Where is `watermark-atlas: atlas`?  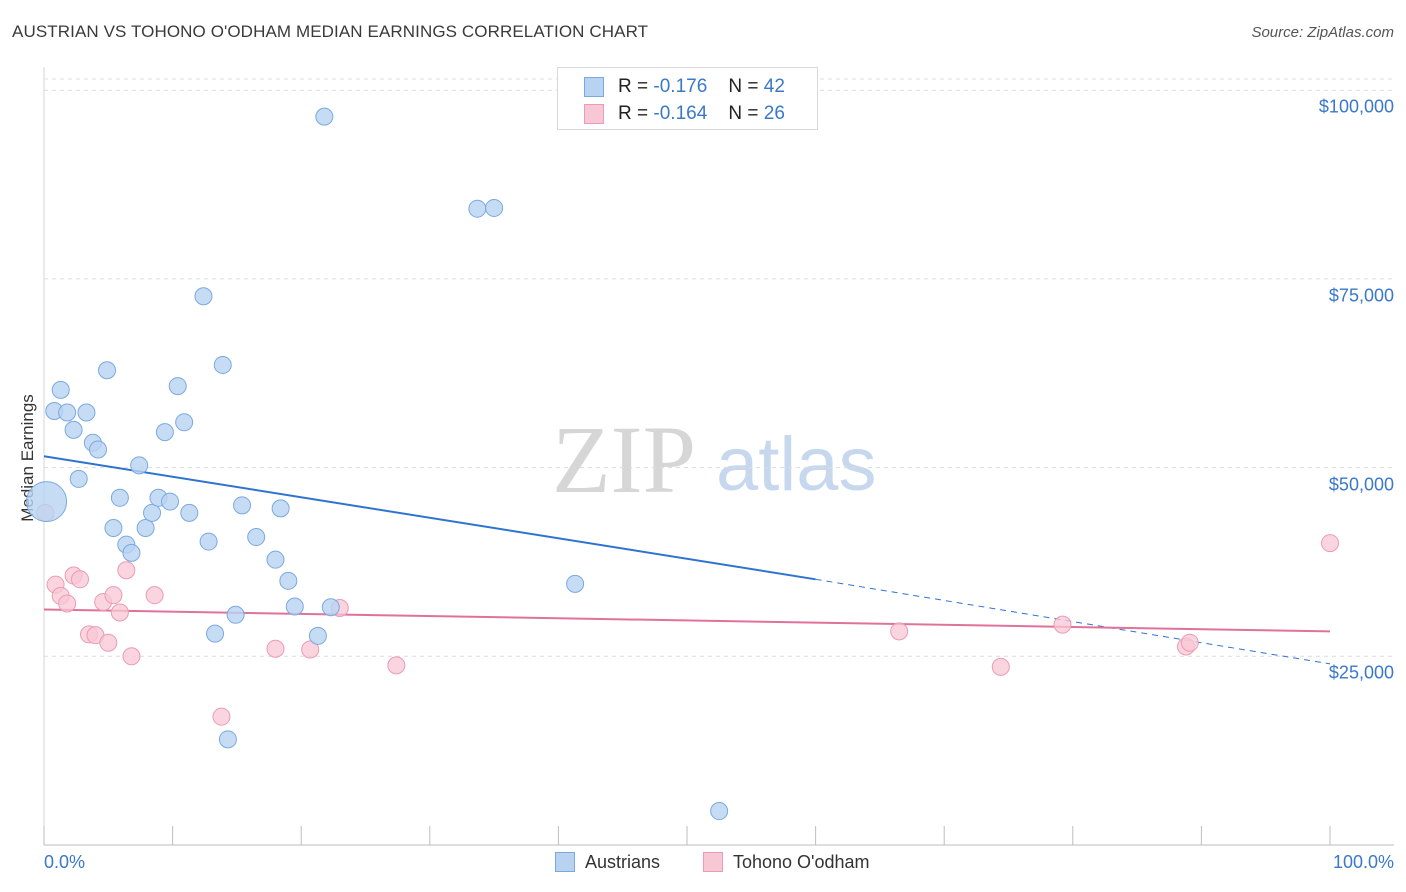 watermark-atlas: atlas is located at coordinates (796, 464).